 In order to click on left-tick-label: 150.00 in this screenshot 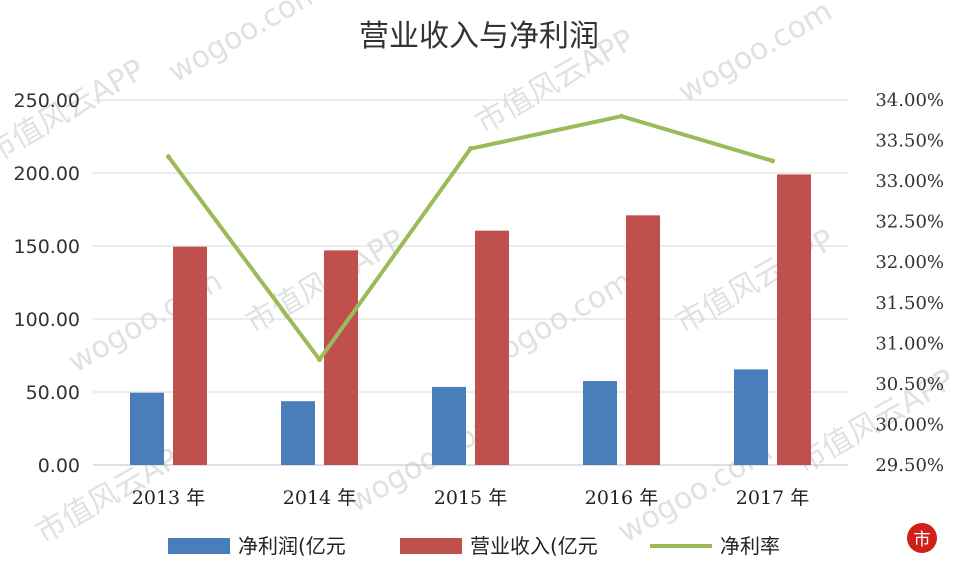, I will do `click(47, 247)`.